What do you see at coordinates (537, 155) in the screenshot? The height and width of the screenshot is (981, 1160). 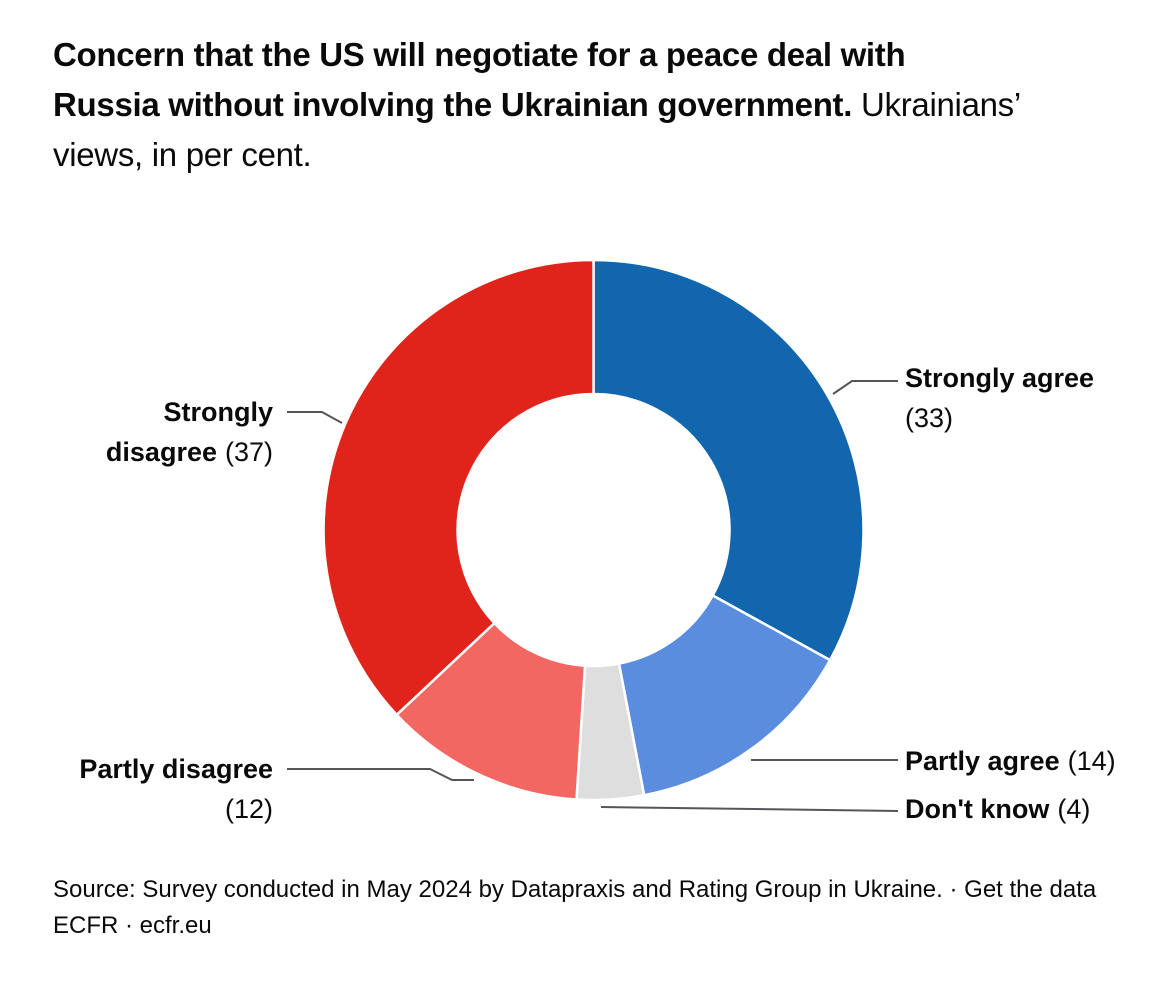 I see `title-line-3: views, in per cent.` at bounding box center [537, 155].